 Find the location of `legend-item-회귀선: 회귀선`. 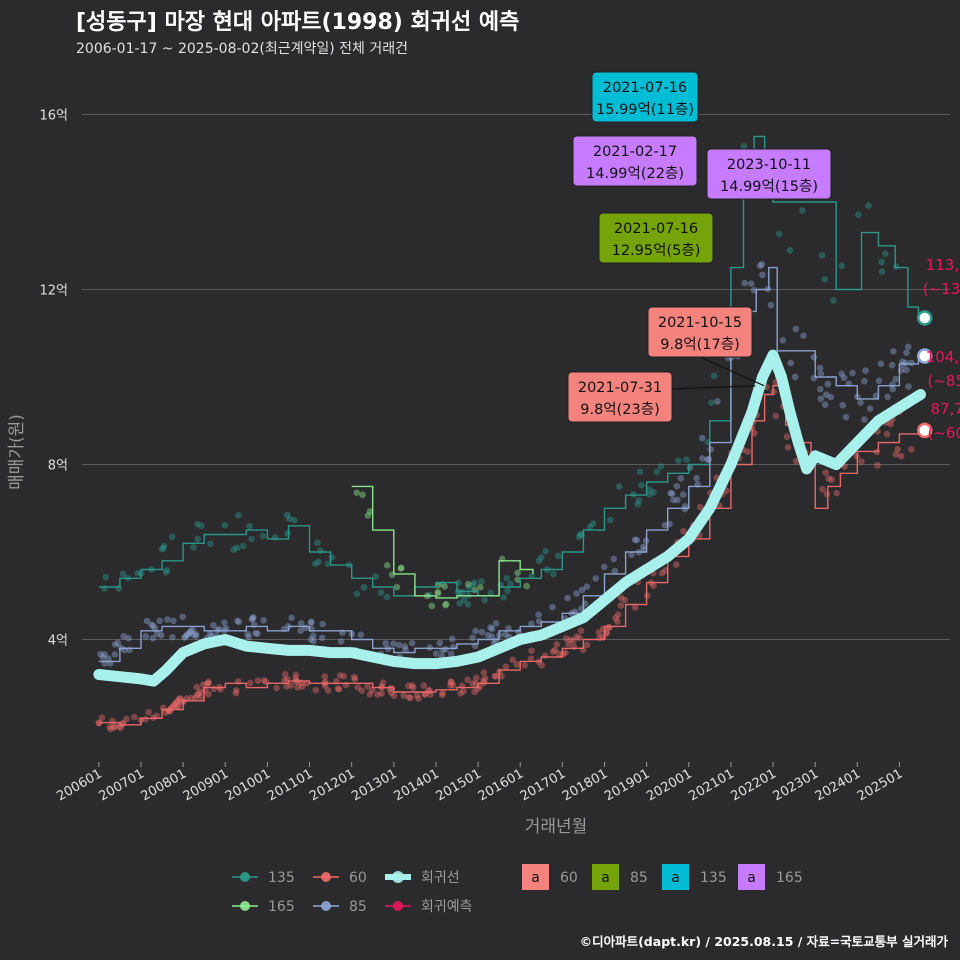

legend-item-회귀선: 회귀선 is located at coordinates (422, 878).